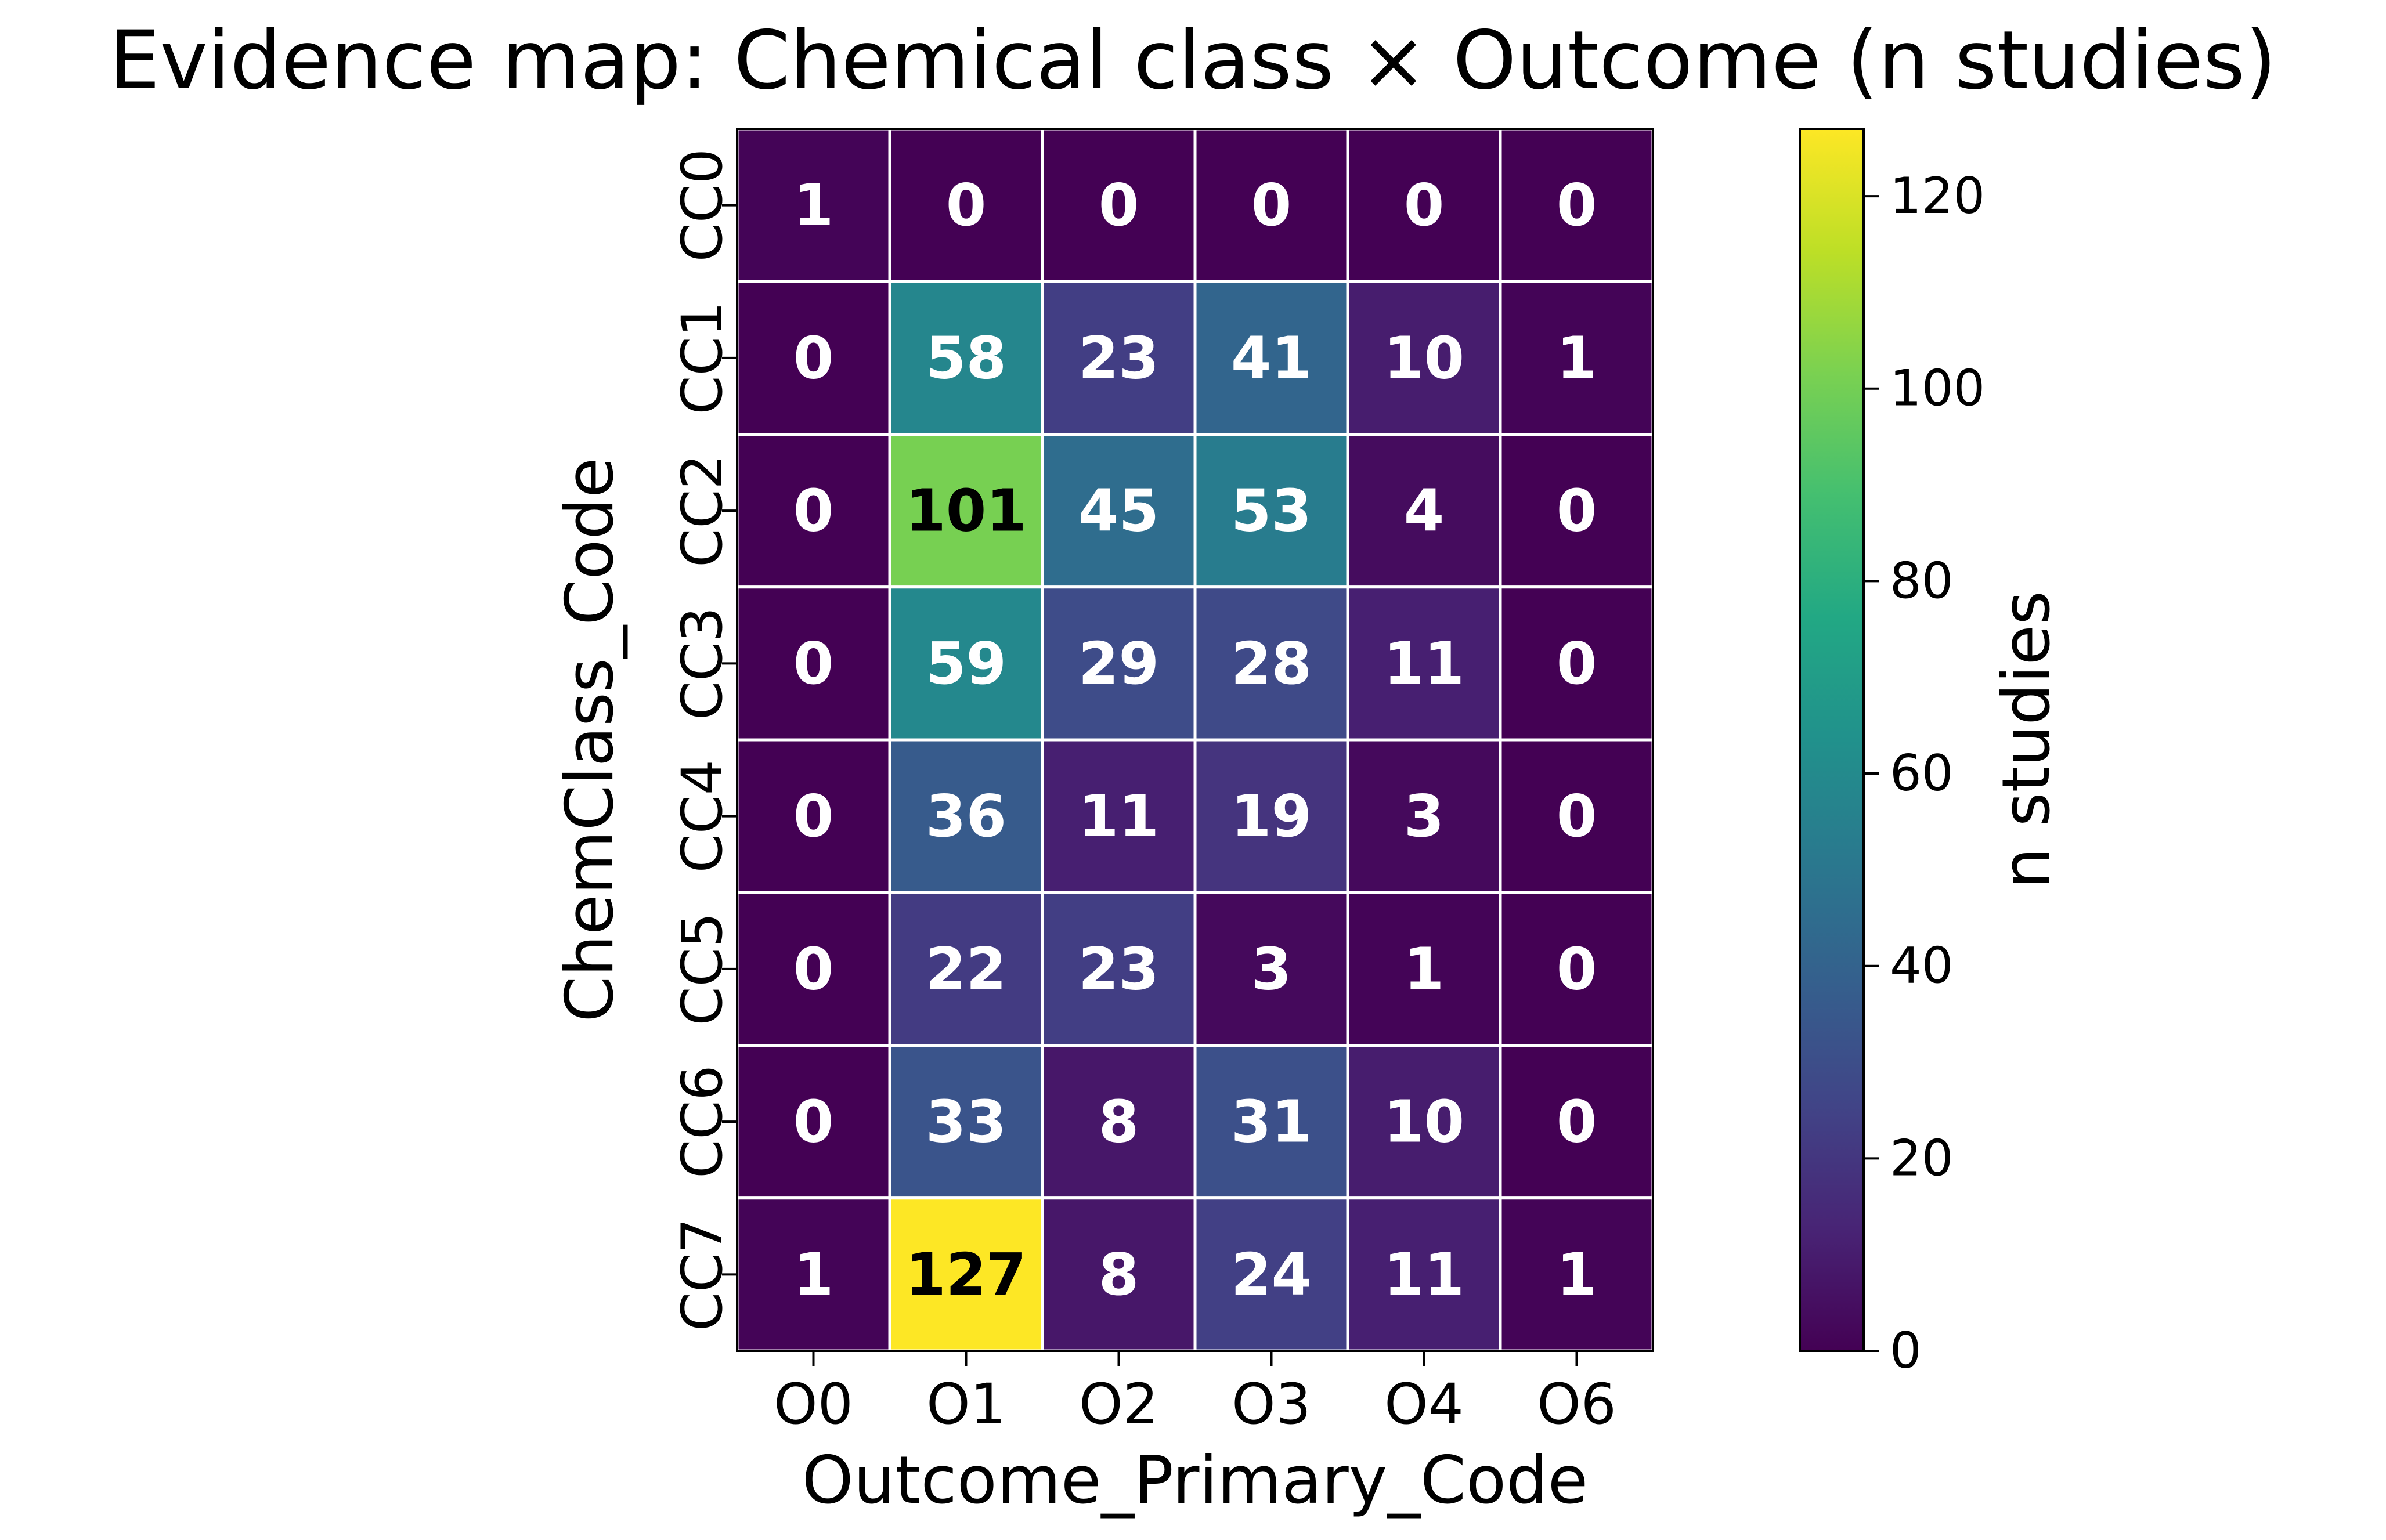  I want to click on cell-value-label: 58, so click(966, 358).